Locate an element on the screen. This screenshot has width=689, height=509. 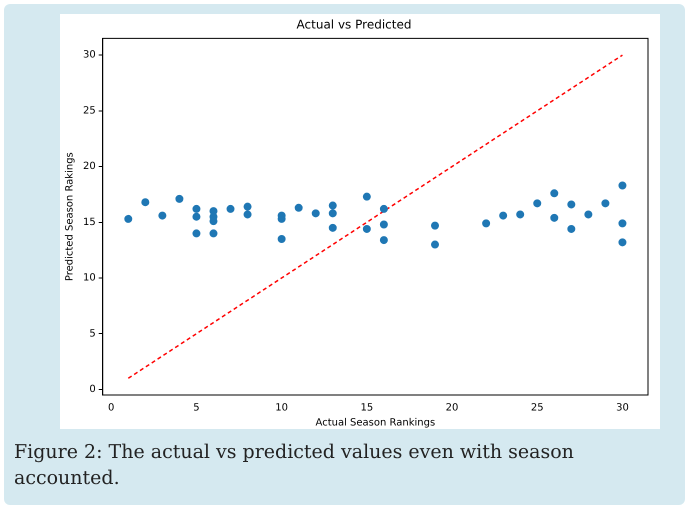
y-tick-label: 30 is located at coordinates (89, 55).